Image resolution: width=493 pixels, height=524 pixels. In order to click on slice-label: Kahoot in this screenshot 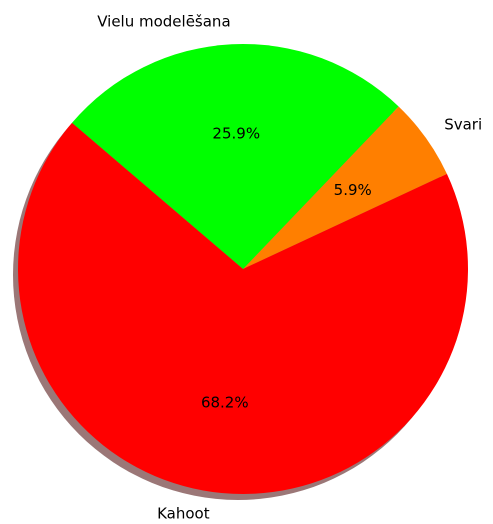, I will do `click(183, 514)`.